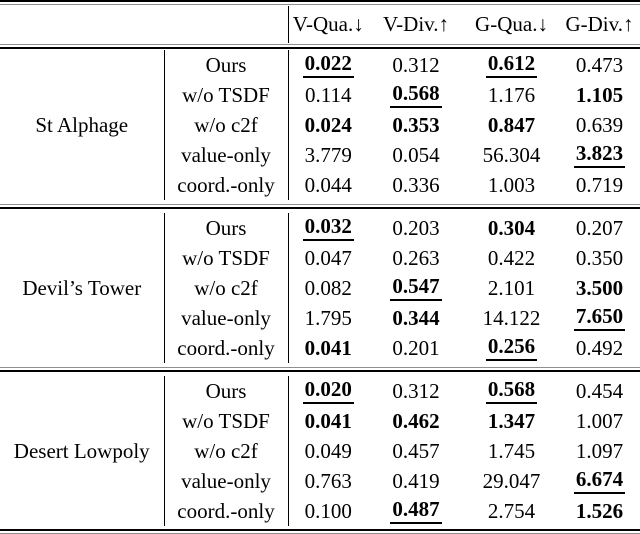  What do you see at coordinates (81, 450) in the screenshot?
I see `scene-label: Desert Lowpoly` at bounding box center [81, 450].